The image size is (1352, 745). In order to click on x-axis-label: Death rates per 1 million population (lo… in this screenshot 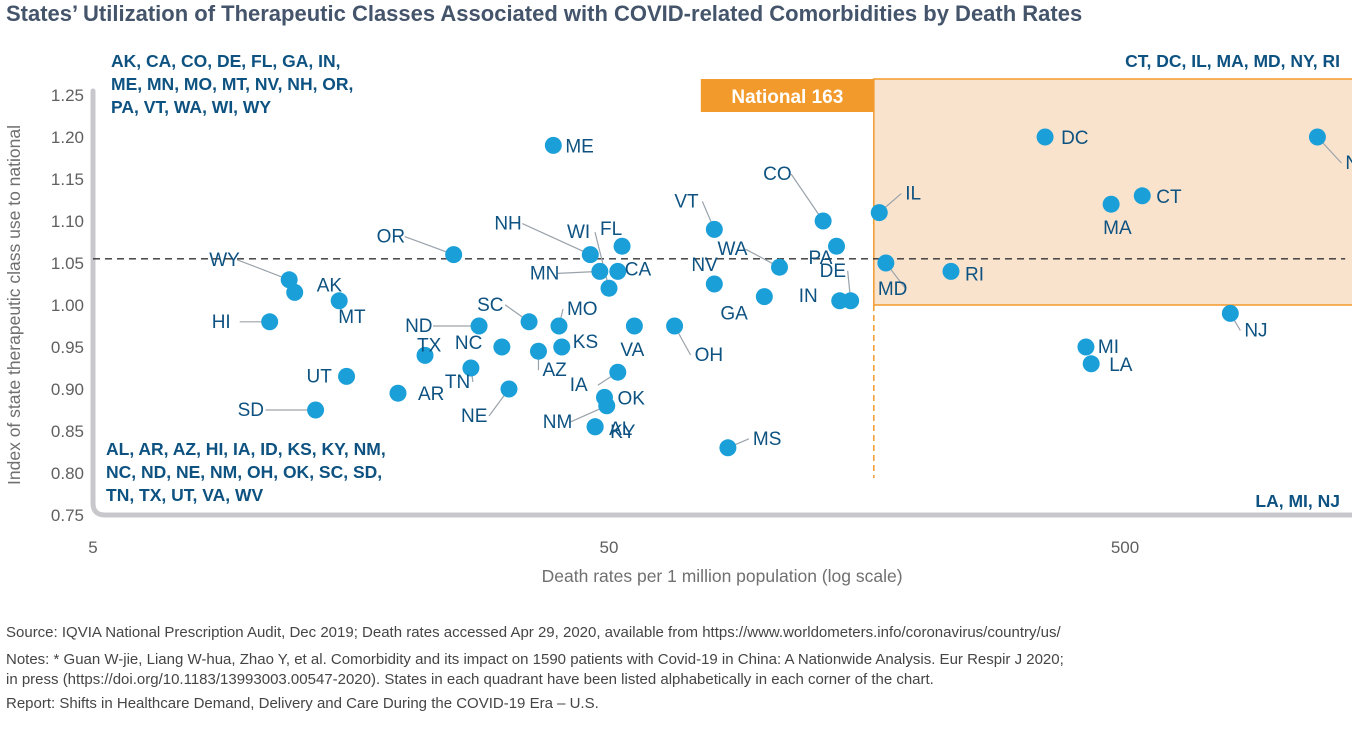, I will do `click(722, 576)`.